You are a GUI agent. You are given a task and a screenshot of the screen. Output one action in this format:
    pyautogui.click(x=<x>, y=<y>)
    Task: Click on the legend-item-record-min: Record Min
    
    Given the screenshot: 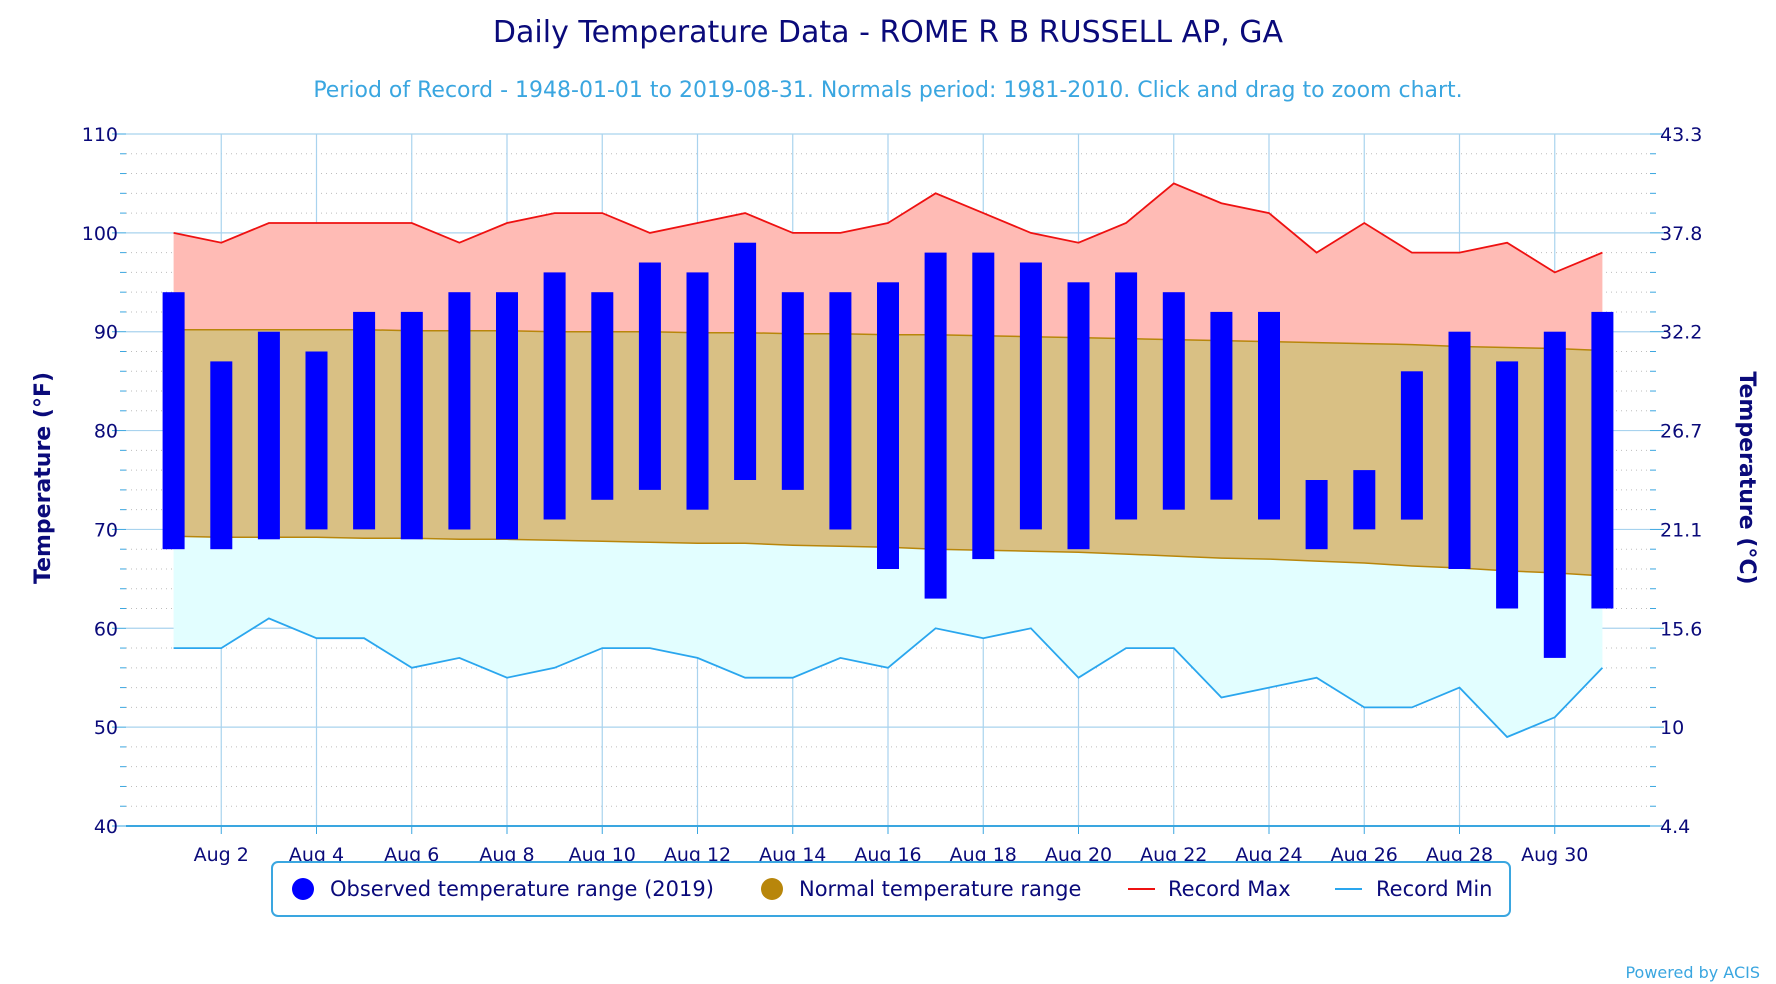 What is the action you would take?
    pyautogui.click(x=1414, y=889)
    